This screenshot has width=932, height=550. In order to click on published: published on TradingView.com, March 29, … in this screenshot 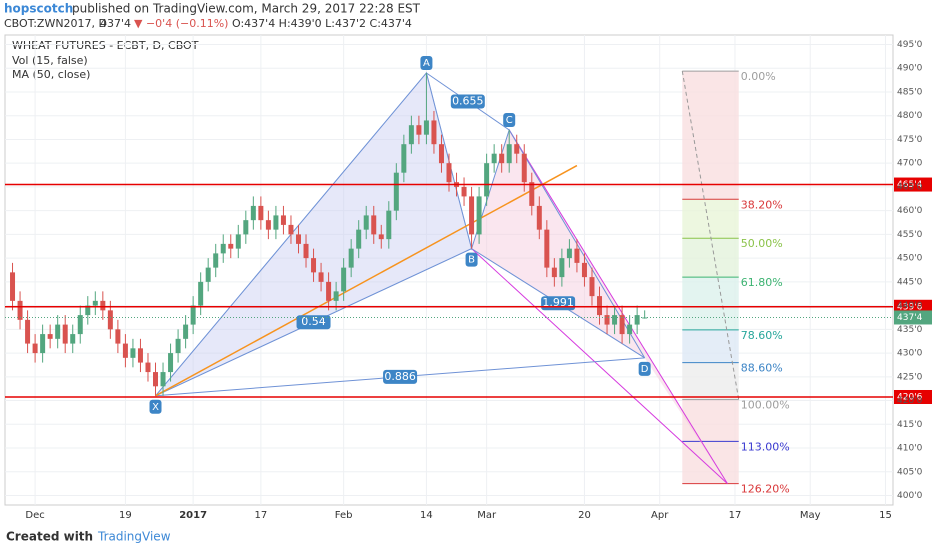, I will do `click(246, 9)`.